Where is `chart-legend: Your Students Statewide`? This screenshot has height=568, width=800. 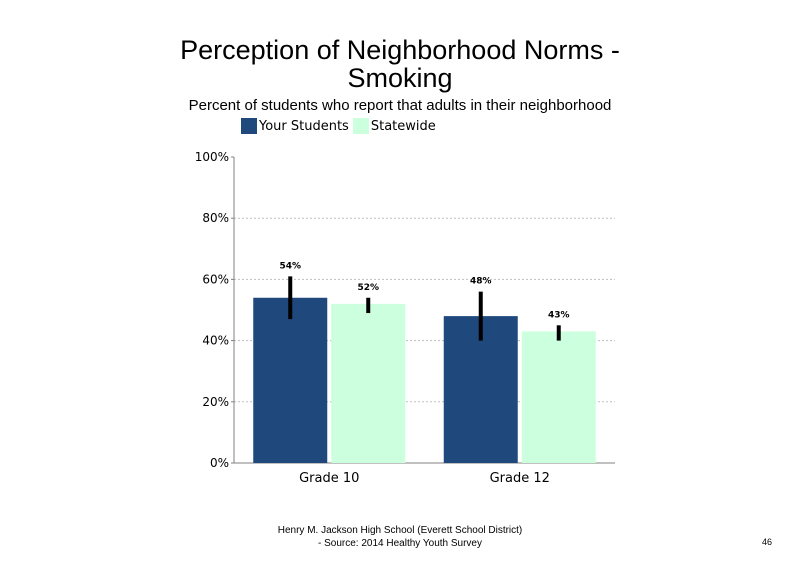
chart-legend: Your Students Statewide is located at coordinates (340, 126).